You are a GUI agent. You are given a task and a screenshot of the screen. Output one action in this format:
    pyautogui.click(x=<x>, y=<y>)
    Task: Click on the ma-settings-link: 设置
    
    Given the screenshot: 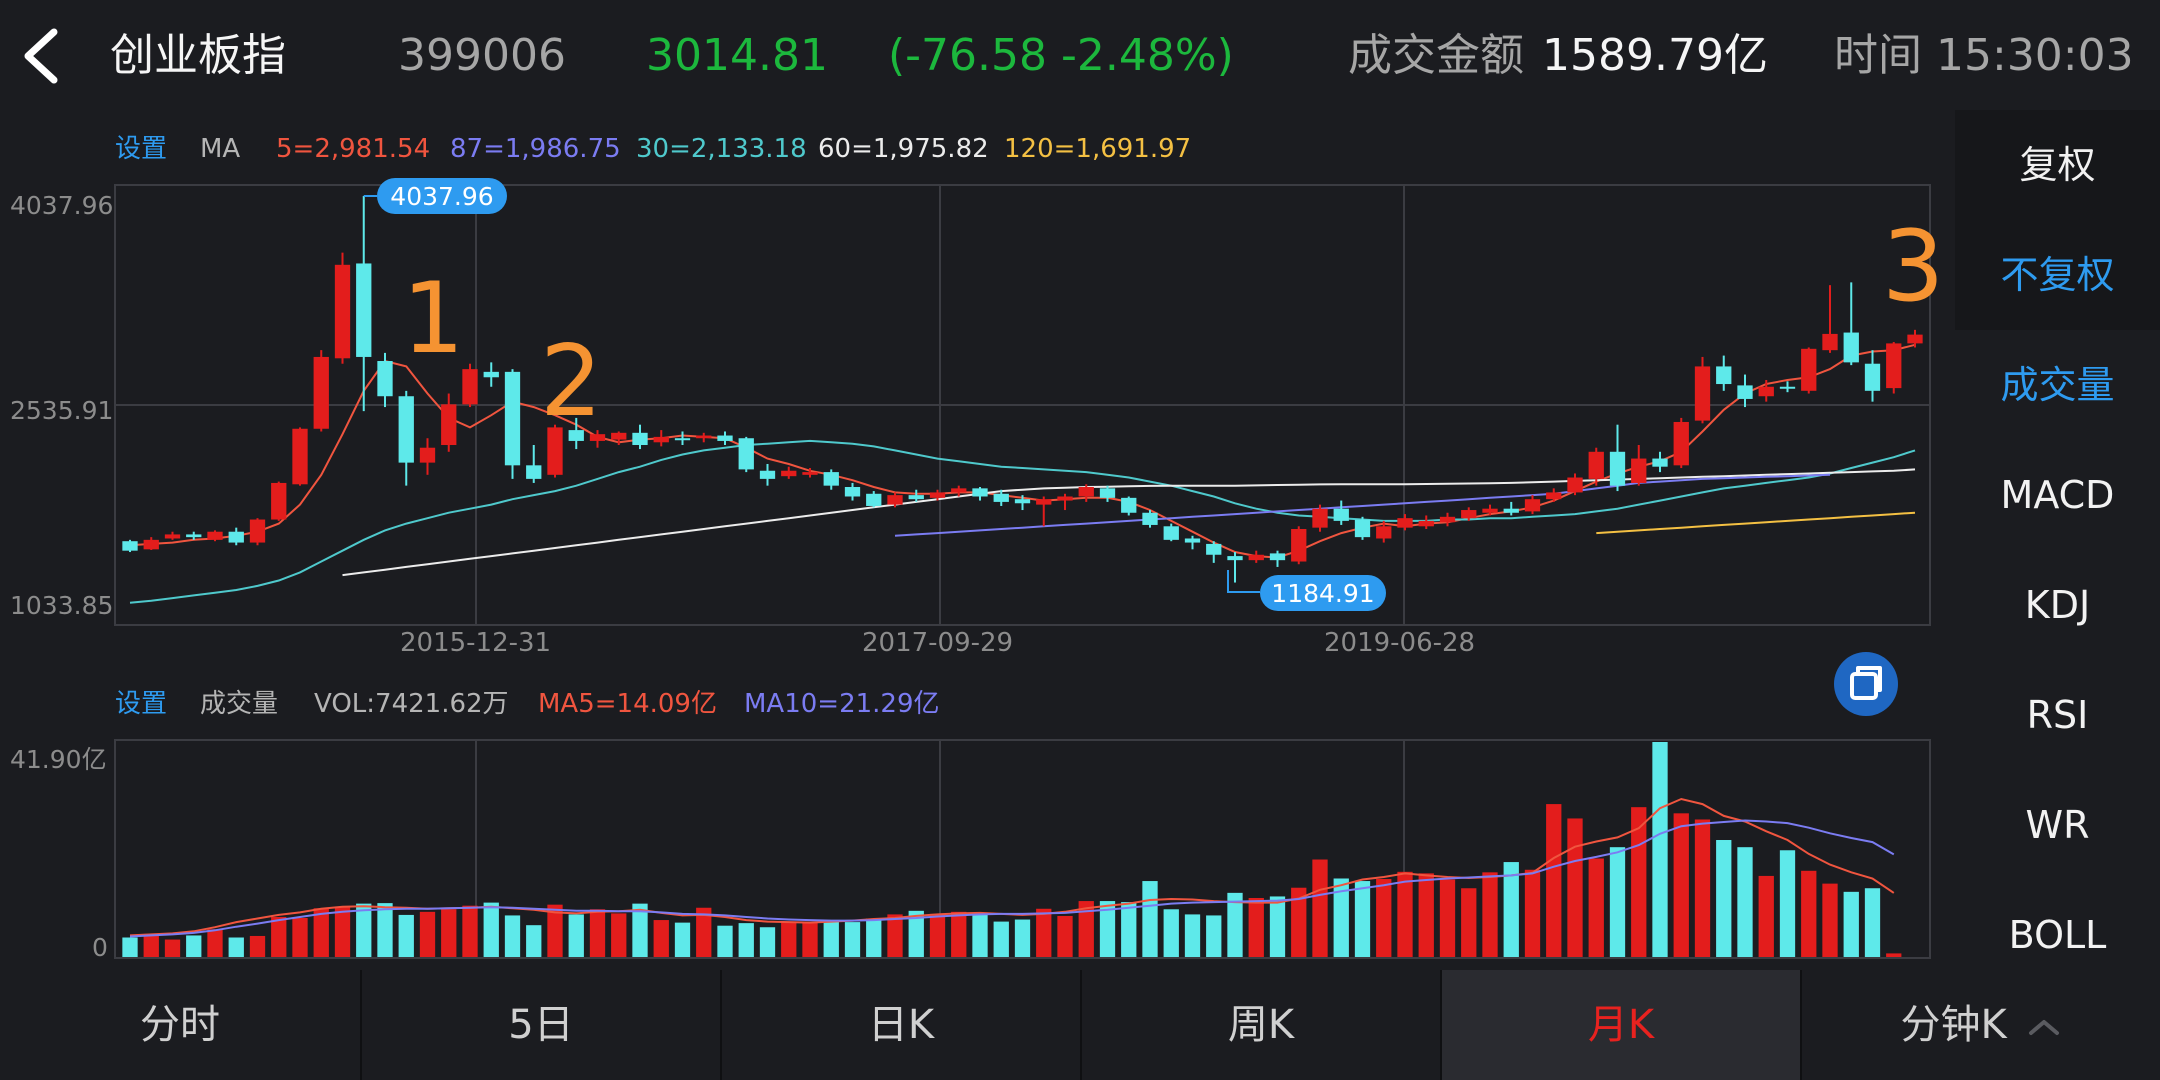 What is the action you would take?
    pyautogui.click(x=141, y=149)
    